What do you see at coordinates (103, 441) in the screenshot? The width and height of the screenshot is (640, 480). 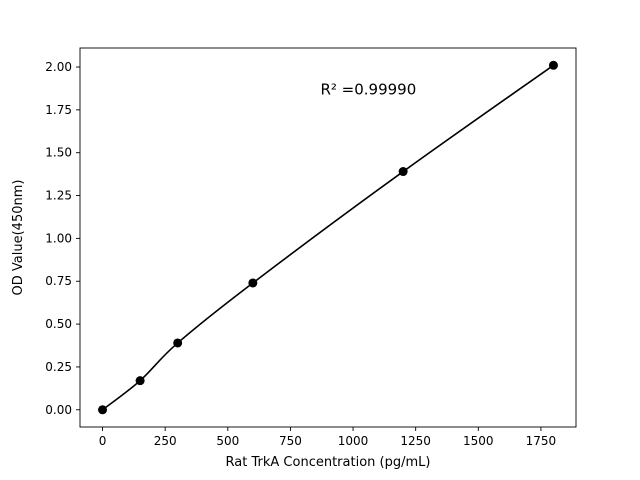 I see `x-tick-label: 0` at bounding box center [103, 441].